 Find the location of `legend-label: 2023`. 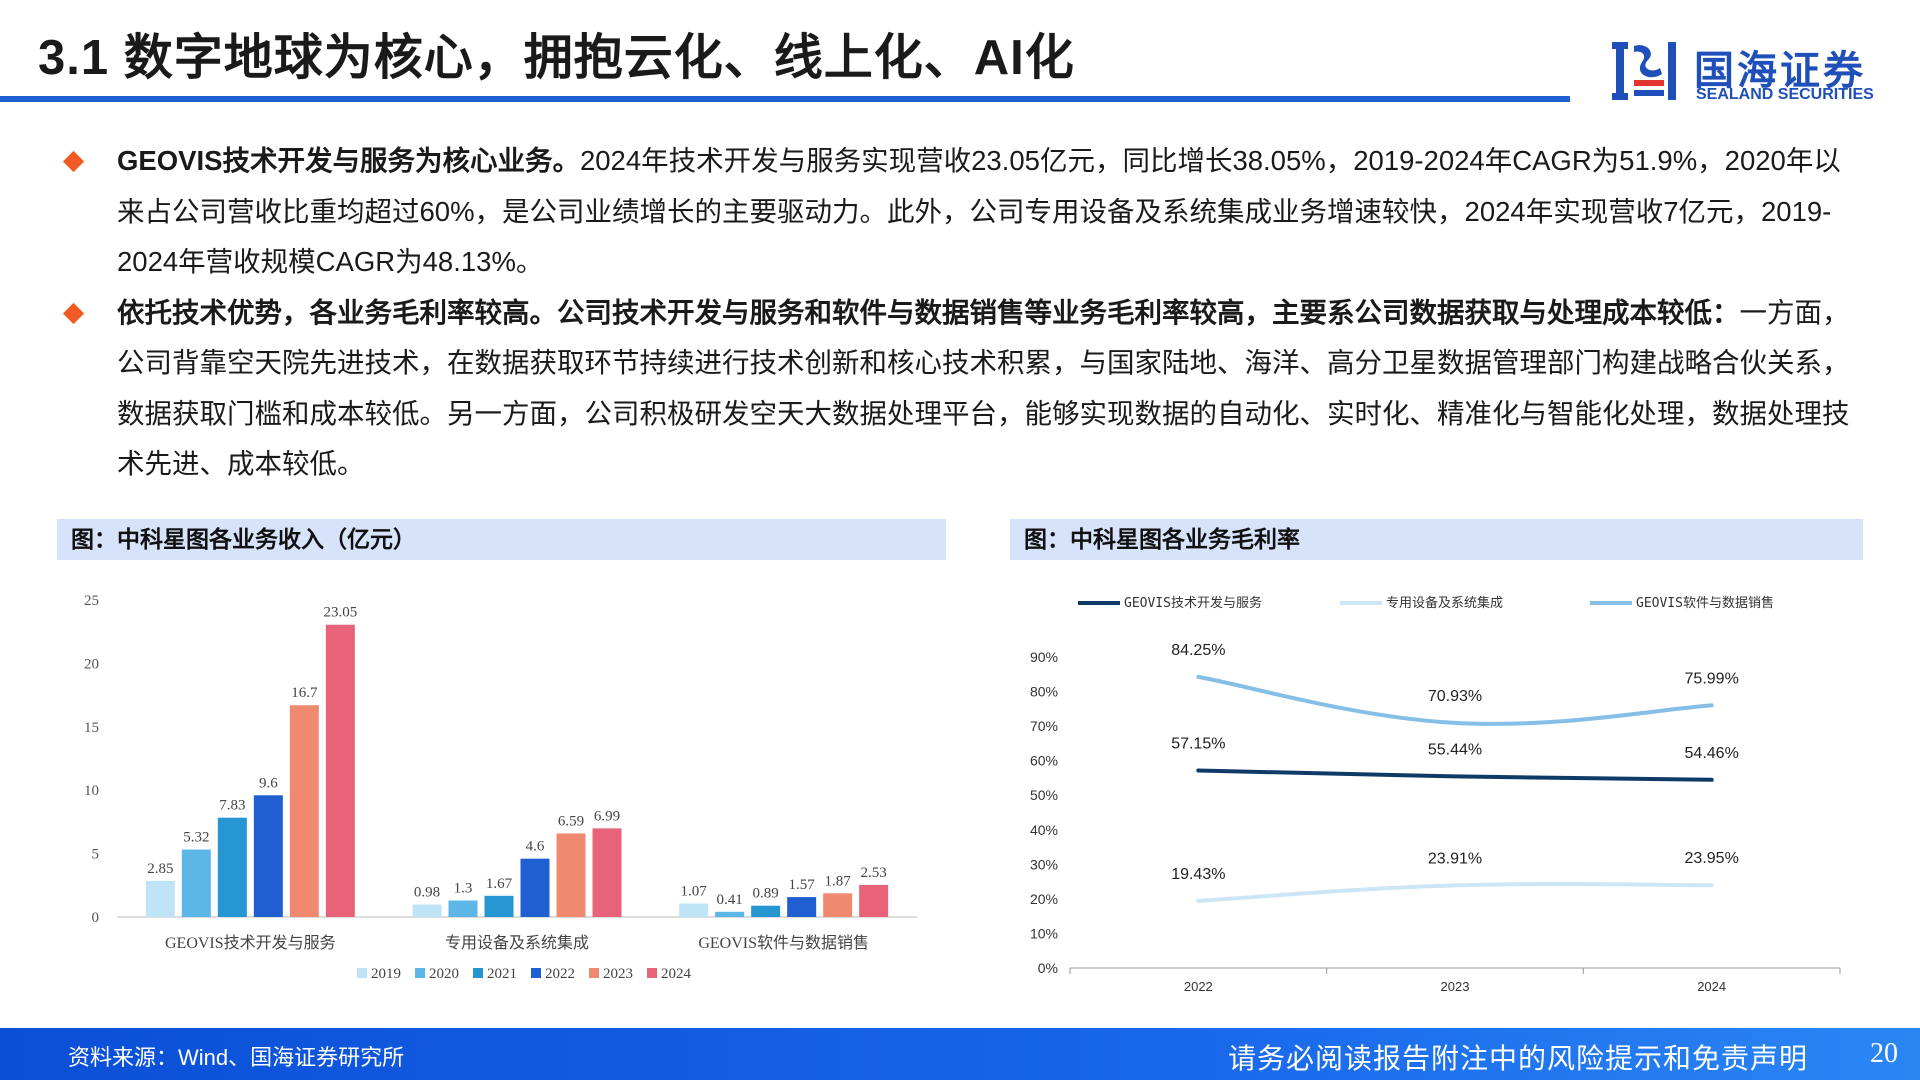

legend-label: 2023 is located at coordinates (618, 974).